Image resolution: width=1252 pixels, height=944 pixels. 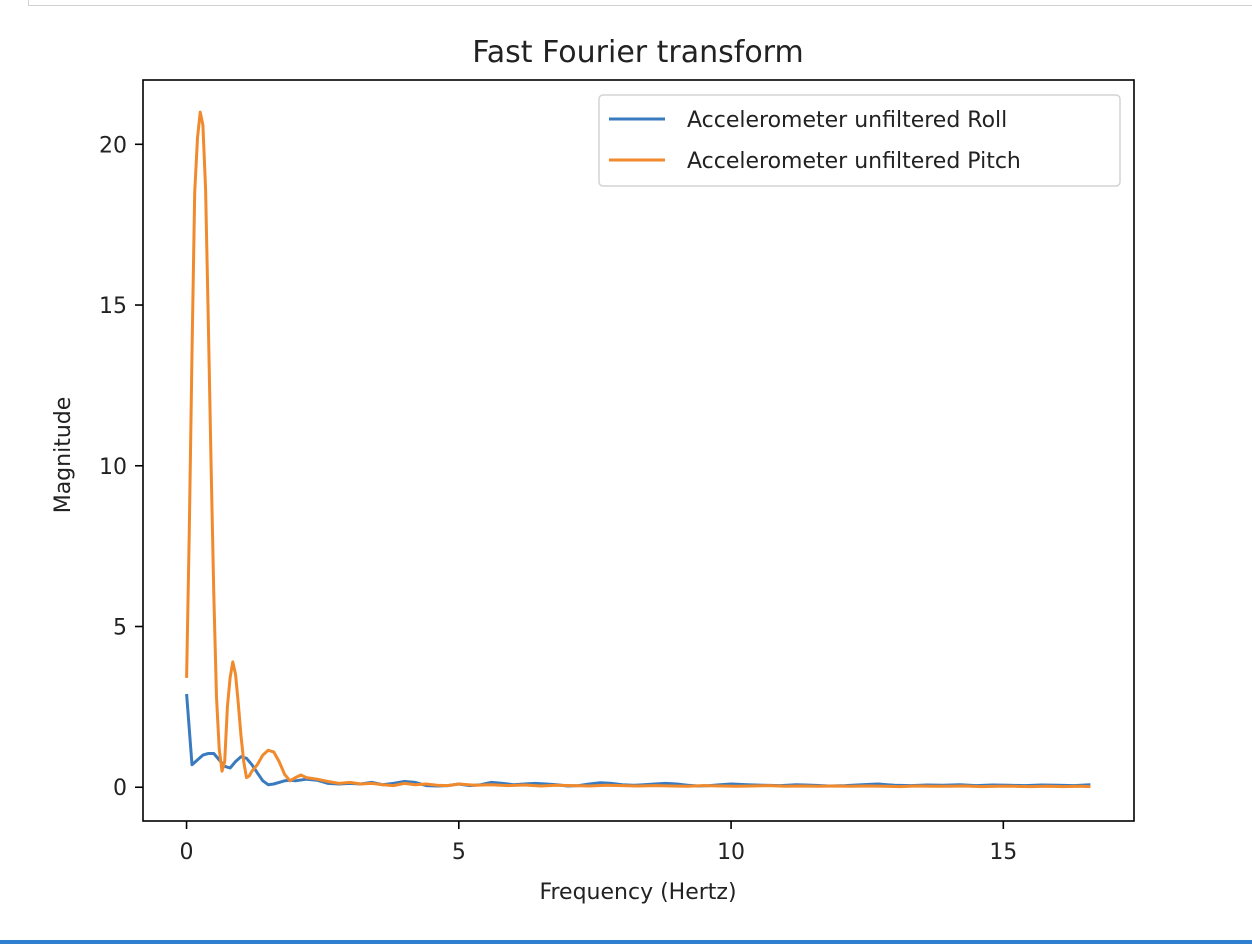 What do you see at coordinates (637, 52) in the screenshot?
I see `chart-title: Fast Fourier transform` at bounding box center [637, 52].